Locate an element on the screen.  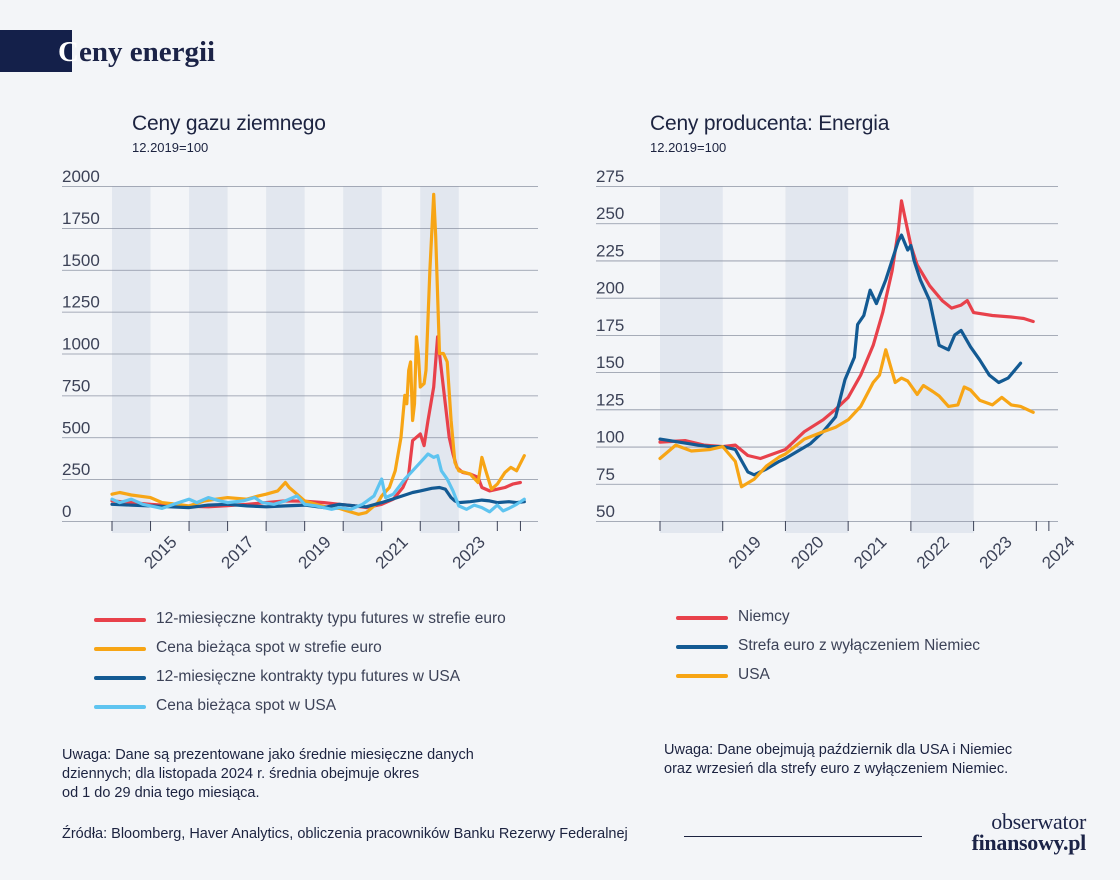
x-tick-label: 2020 is located at coordinates (807, 552).